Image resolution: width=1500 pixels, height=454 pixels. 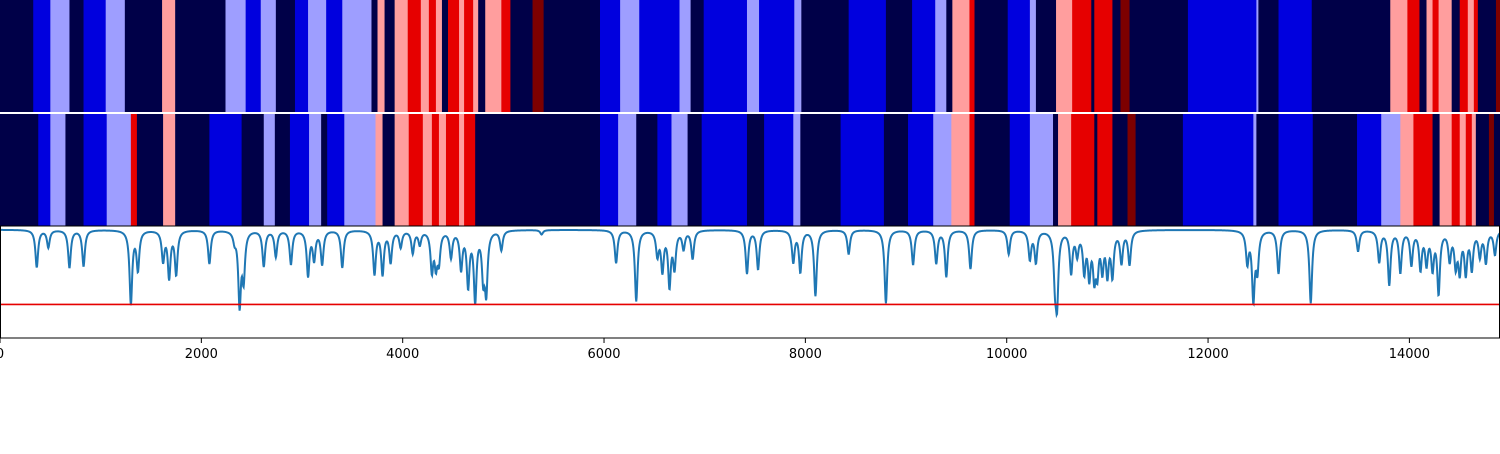 I want to click on x-tick-label: 4000, so click(x=402, y=354).